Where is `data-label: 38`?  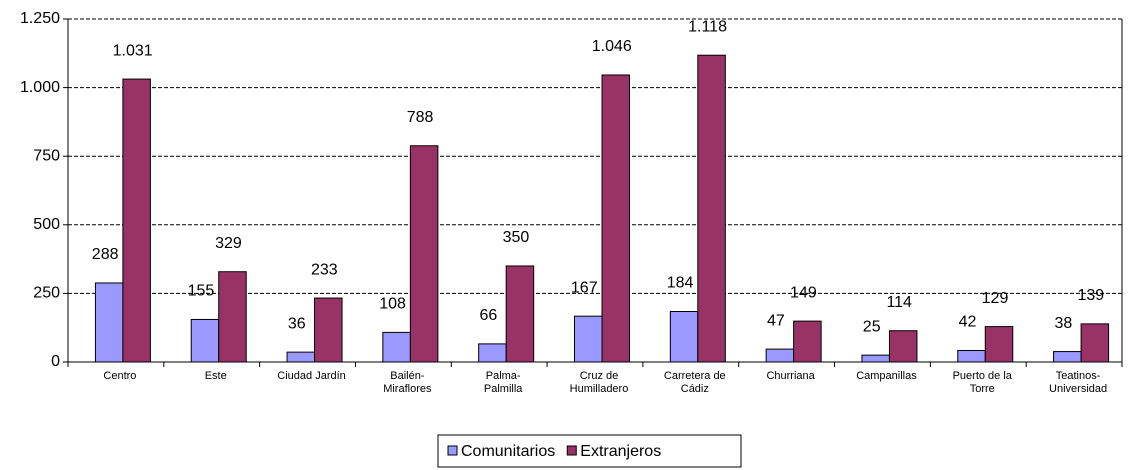 data-label: 38 is located at coordinates (1063, 323).